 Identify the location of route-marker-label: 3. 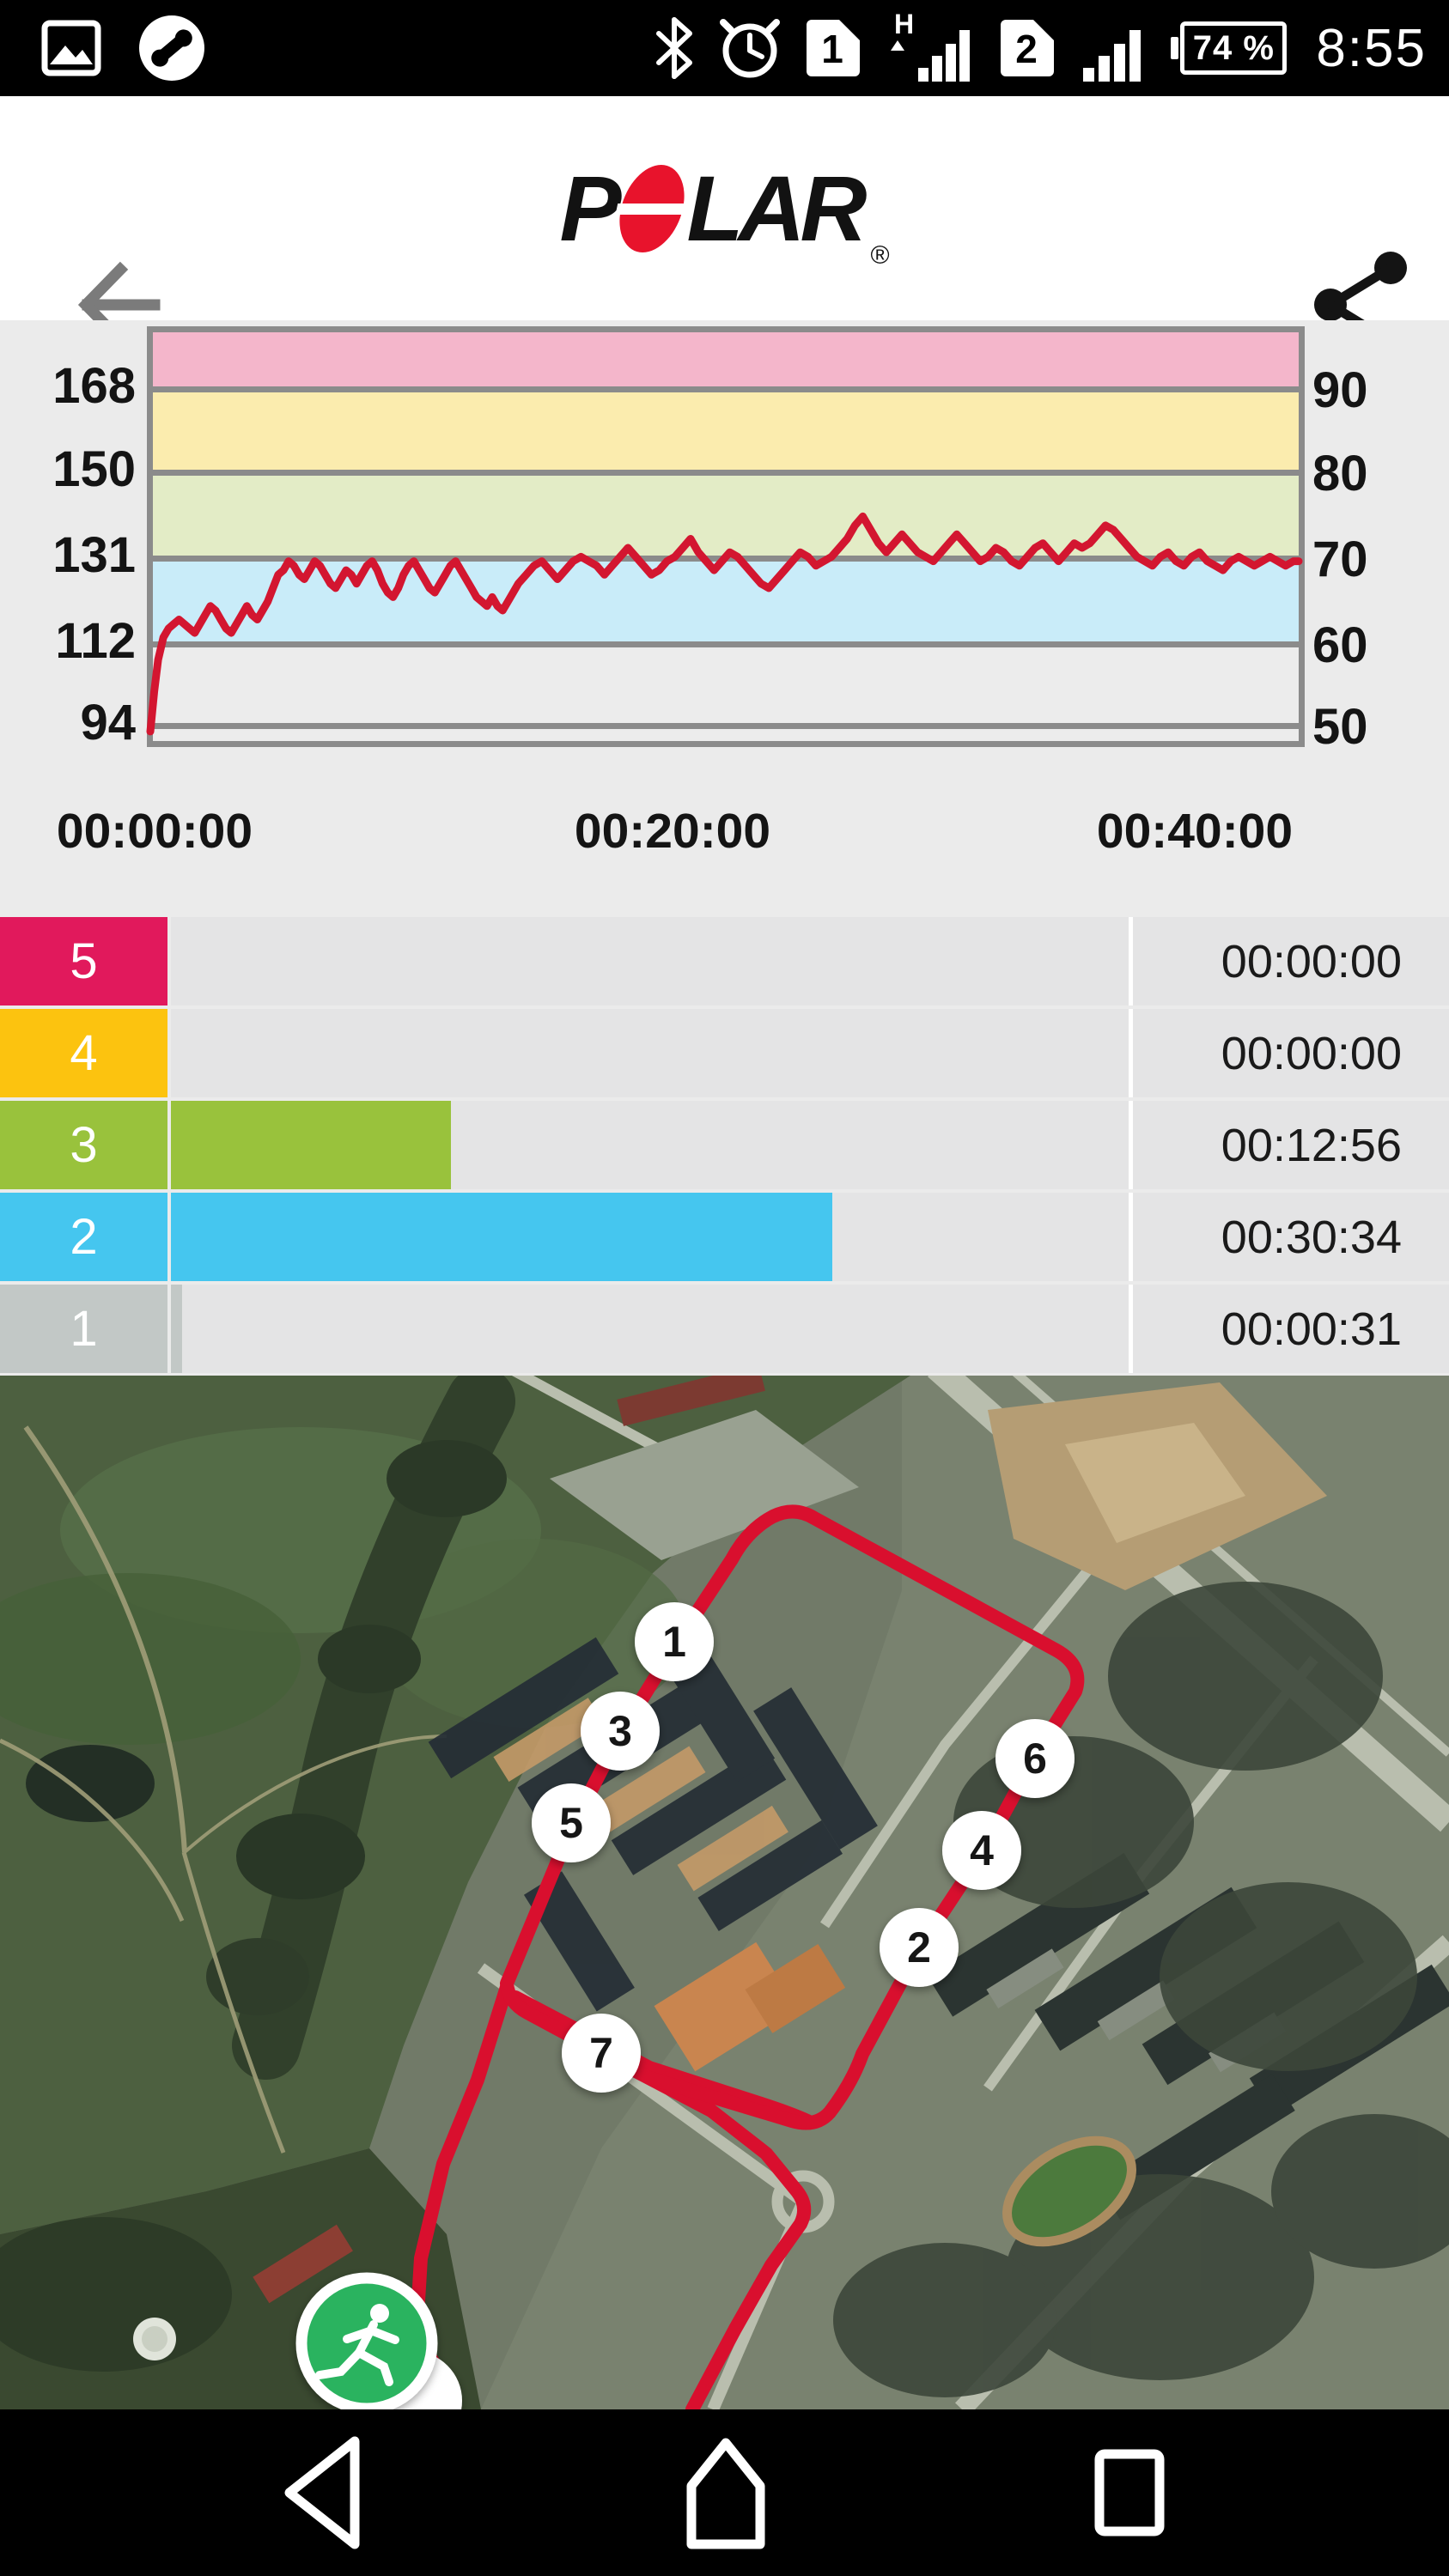
(620, 1731).